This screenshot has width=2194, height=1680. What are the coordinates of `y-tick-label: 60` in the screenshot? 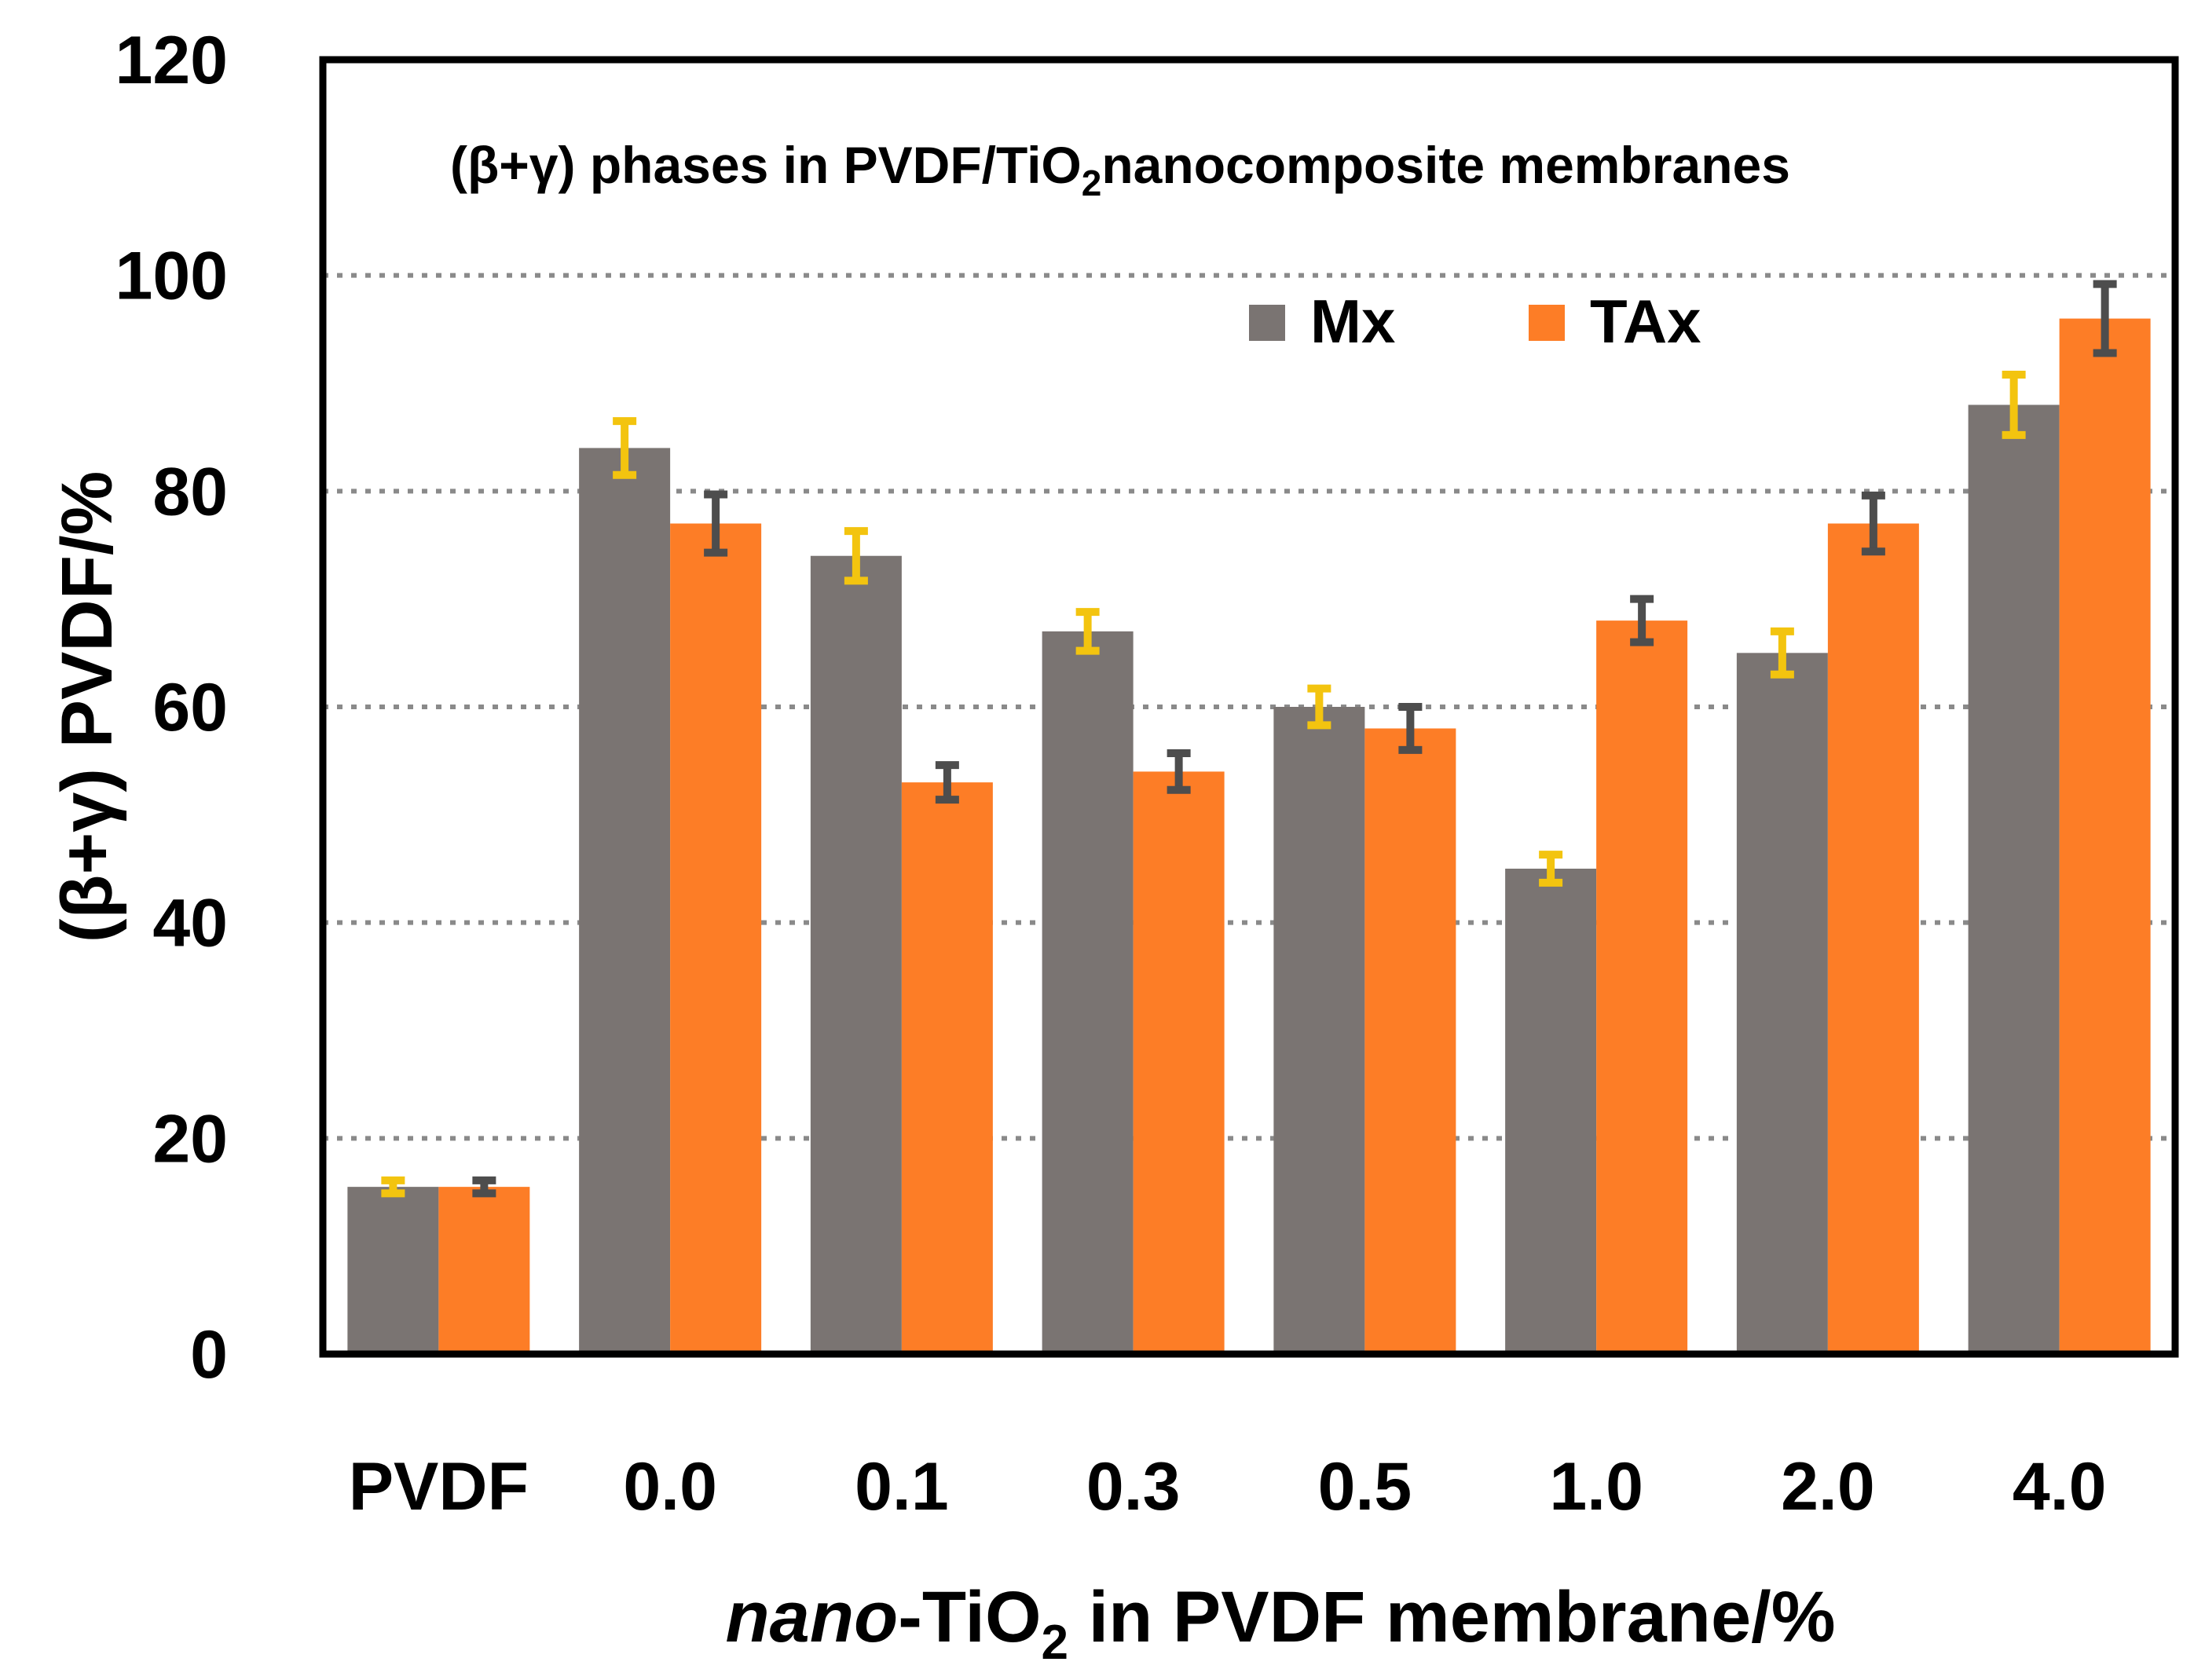 It's located at (190, 707).